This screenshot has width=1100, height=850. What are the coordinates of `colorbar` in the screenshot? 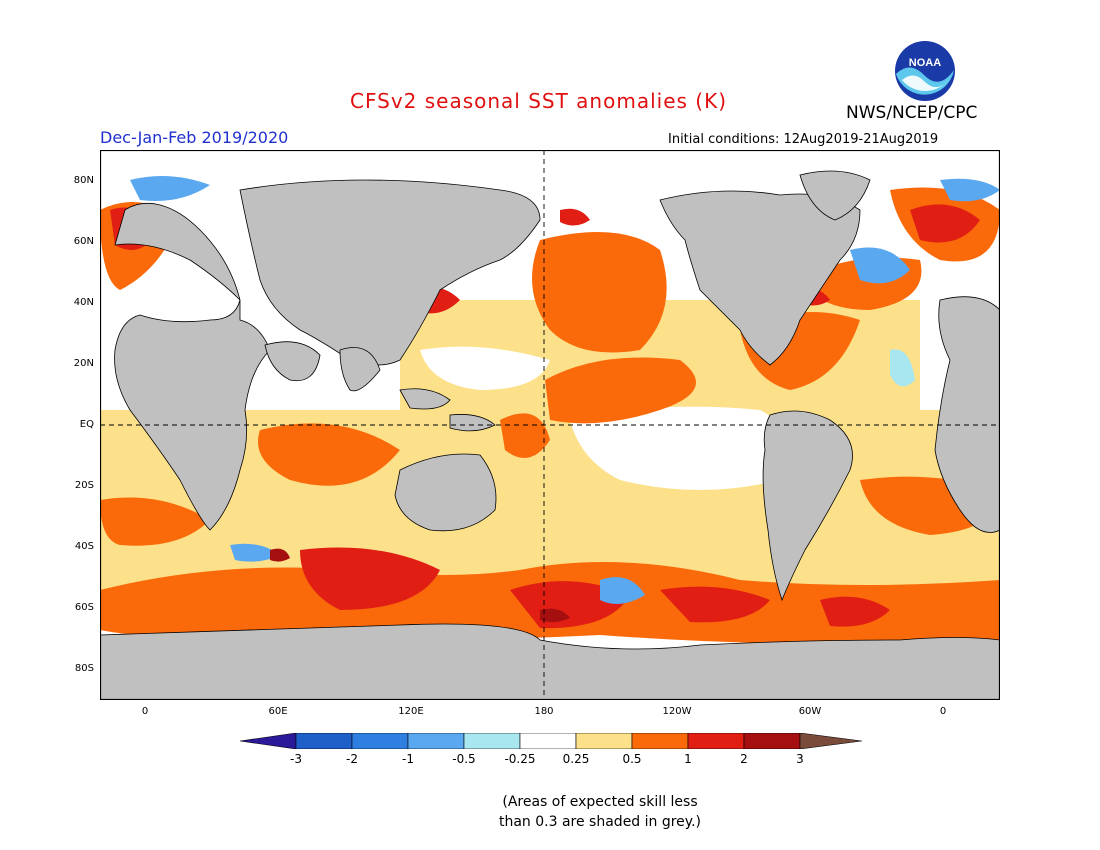 It's located at (551, 741).